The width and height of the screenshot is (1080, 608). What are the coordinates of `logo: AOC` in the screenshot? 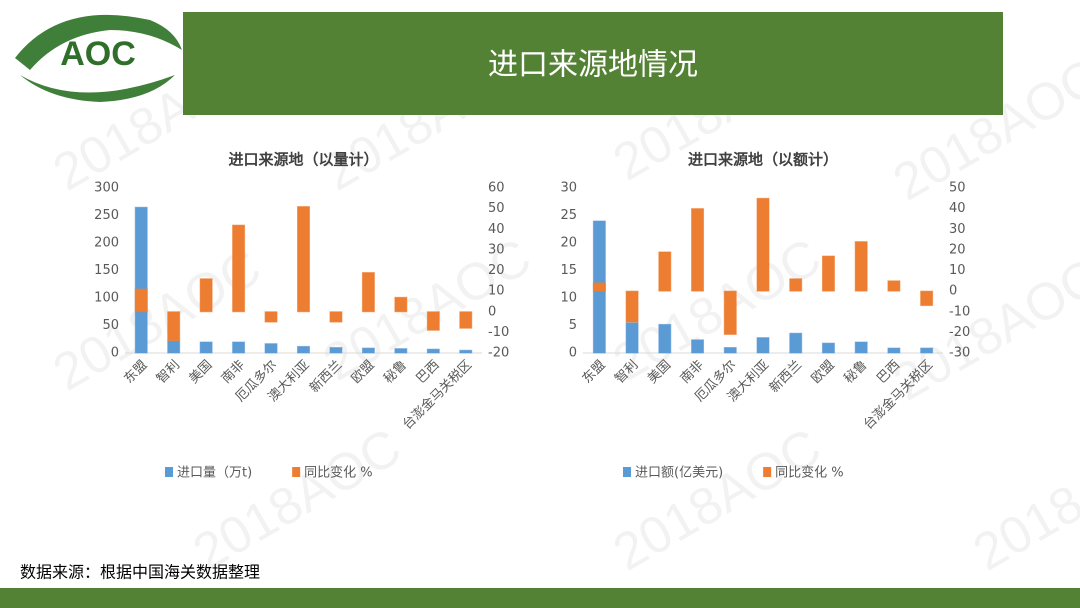 It's located at (98, 58).